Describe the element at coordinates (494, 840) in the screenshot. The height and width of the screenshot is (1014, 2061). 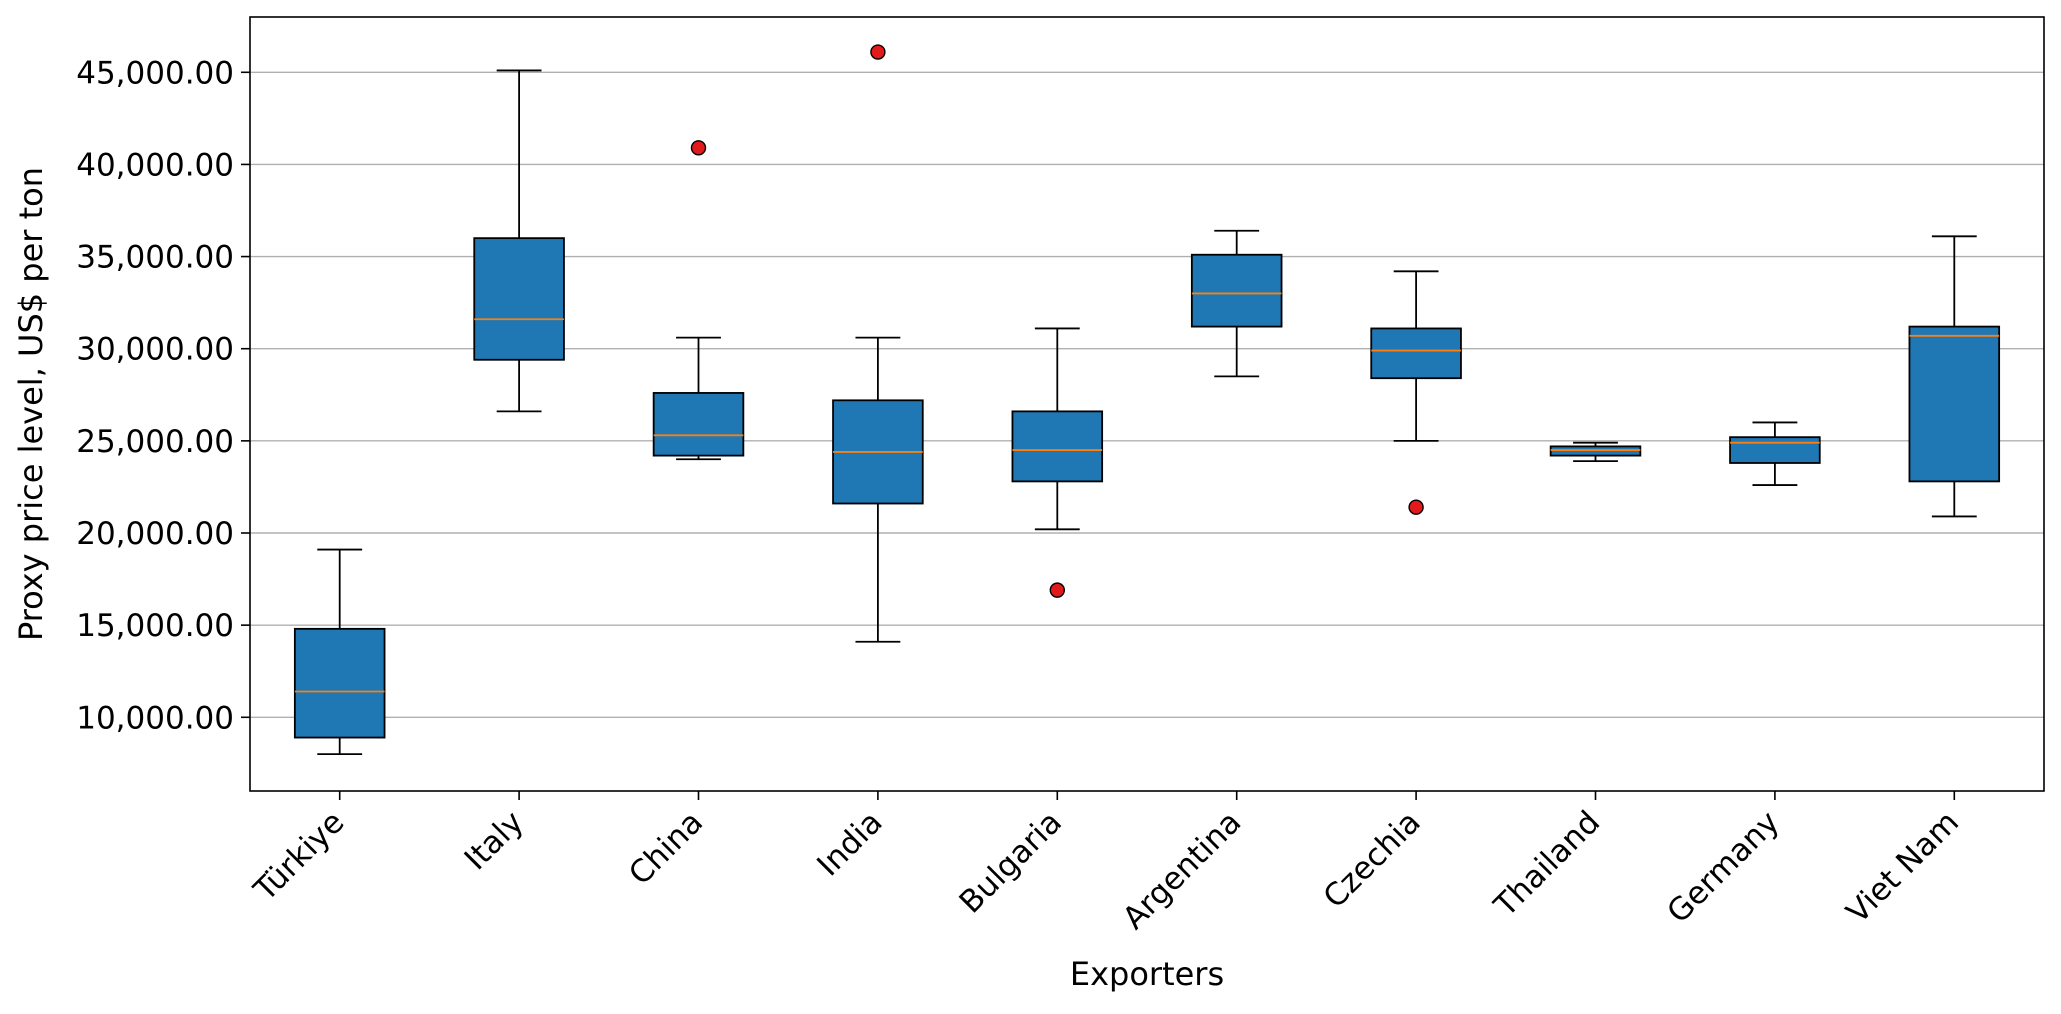
I see `x-tick-label: Italy` at that location.